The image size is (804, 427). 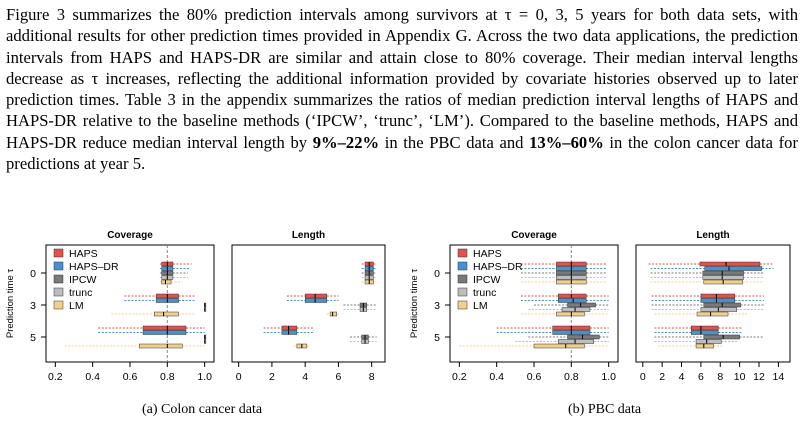 I want to click on panel-title: Length, so click(x=308, y=235).